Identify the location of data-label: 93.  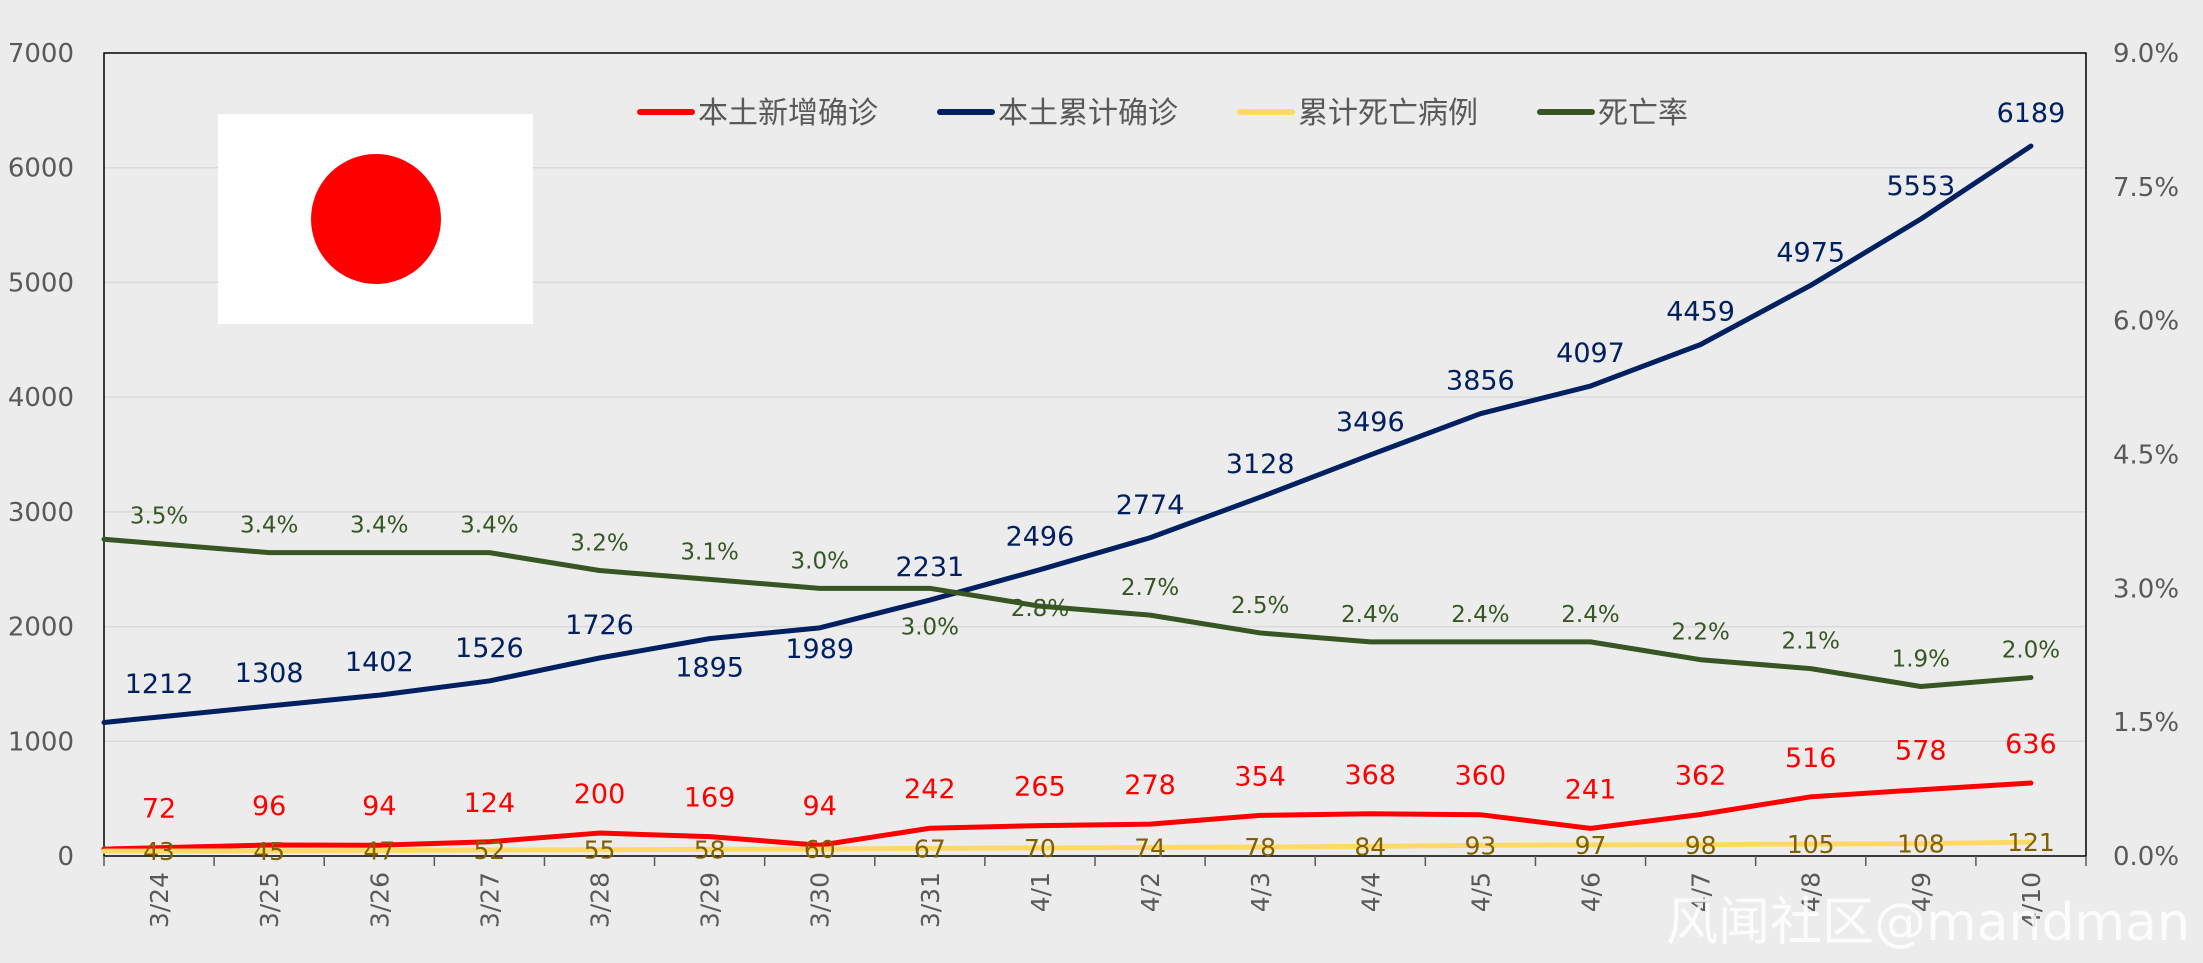
(1480, 845).